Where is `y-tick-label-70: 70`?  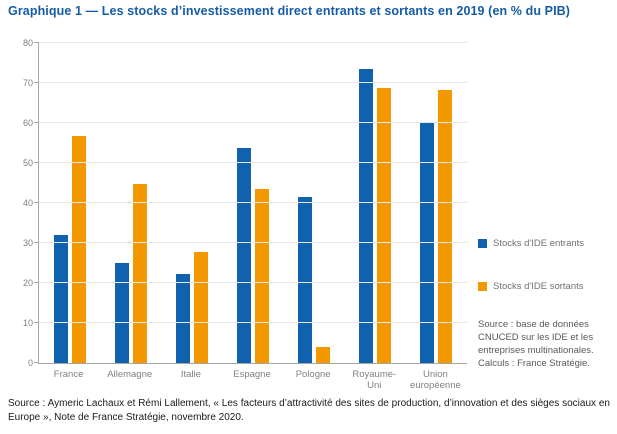 y-tick-label-70: 70 is located at coordinates (27, 83).